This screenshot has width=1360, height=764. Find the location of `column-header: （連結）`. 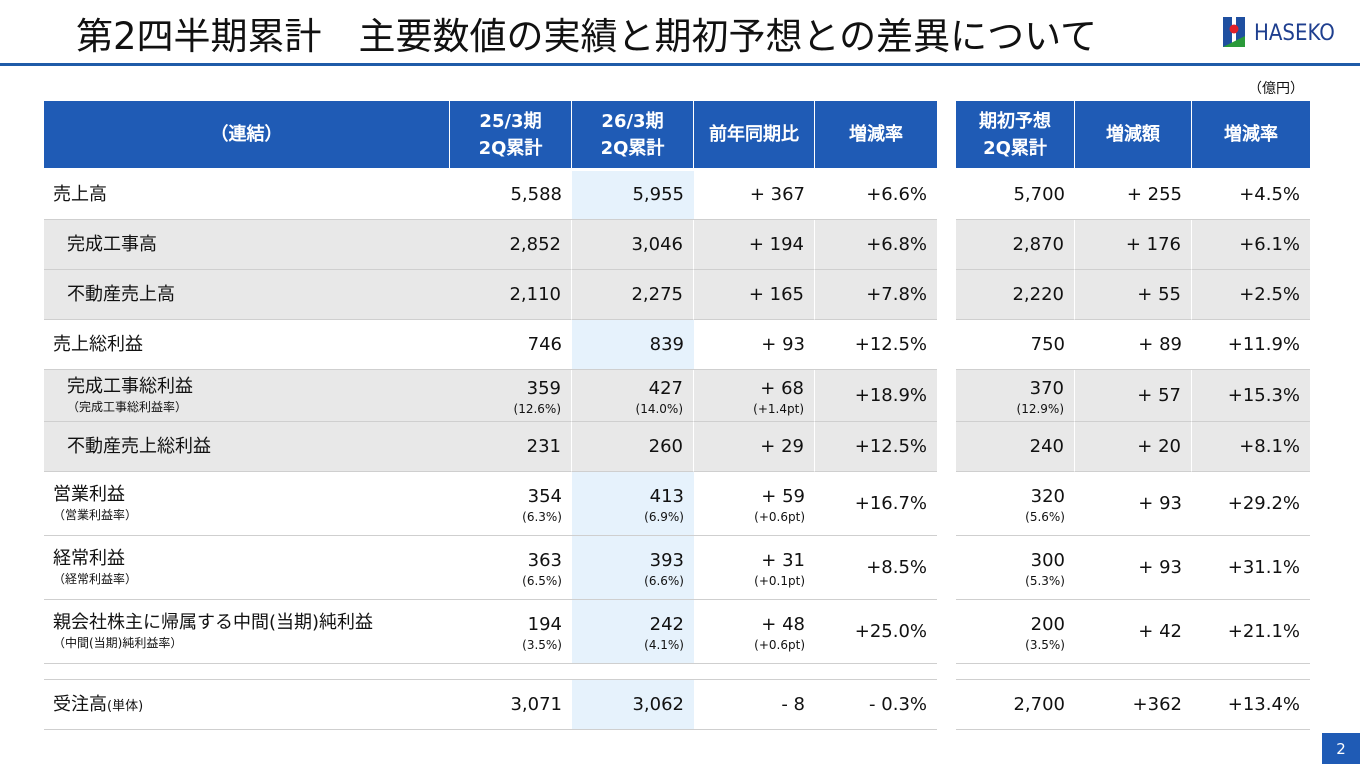

column-header: （連結） is located at coordinates (247, 134).